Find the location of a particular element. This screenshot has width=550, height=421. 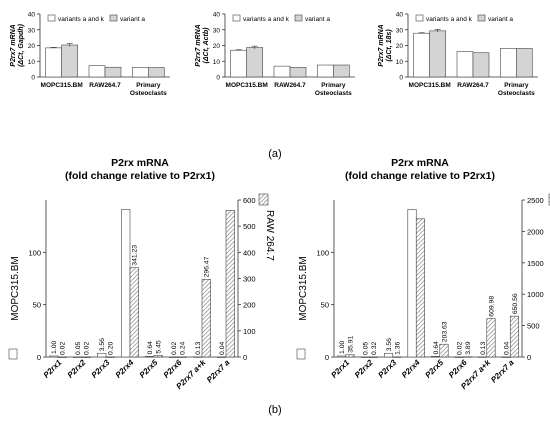

y-tick-label: 0 is located at coordinates (33, 78).